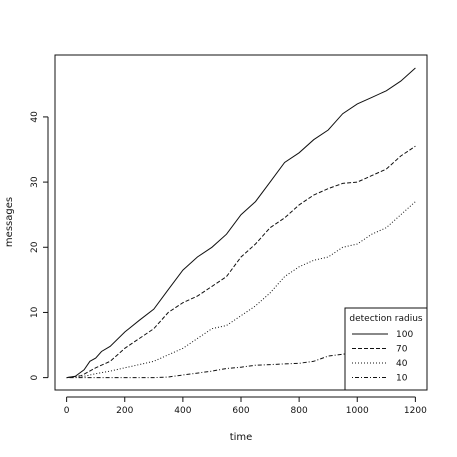 This screenshot has height=457, width=457. What do you see at coordinates (357, 411) in the screenshot?
I see `x-tick-label: 1000` at bounding box center [357, 411].